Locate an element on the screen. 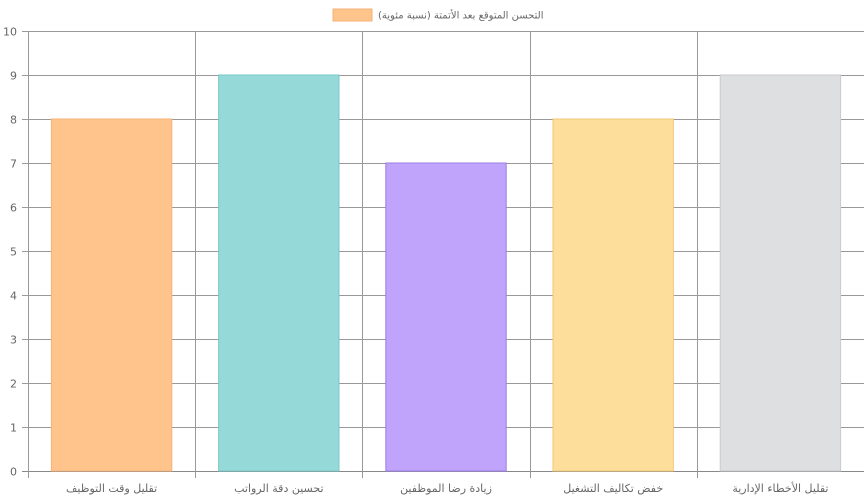 This screenshot has height=500, width=864. x-tick-label: تقليل وقت التوظيف is located at coordinates (111, 488).